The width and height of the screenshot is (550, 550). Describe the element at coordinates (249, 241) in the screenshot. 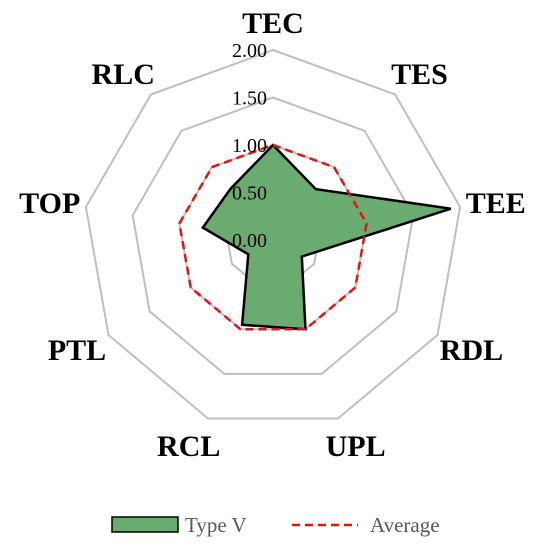

I see `tick-label: 0.00` at that location.